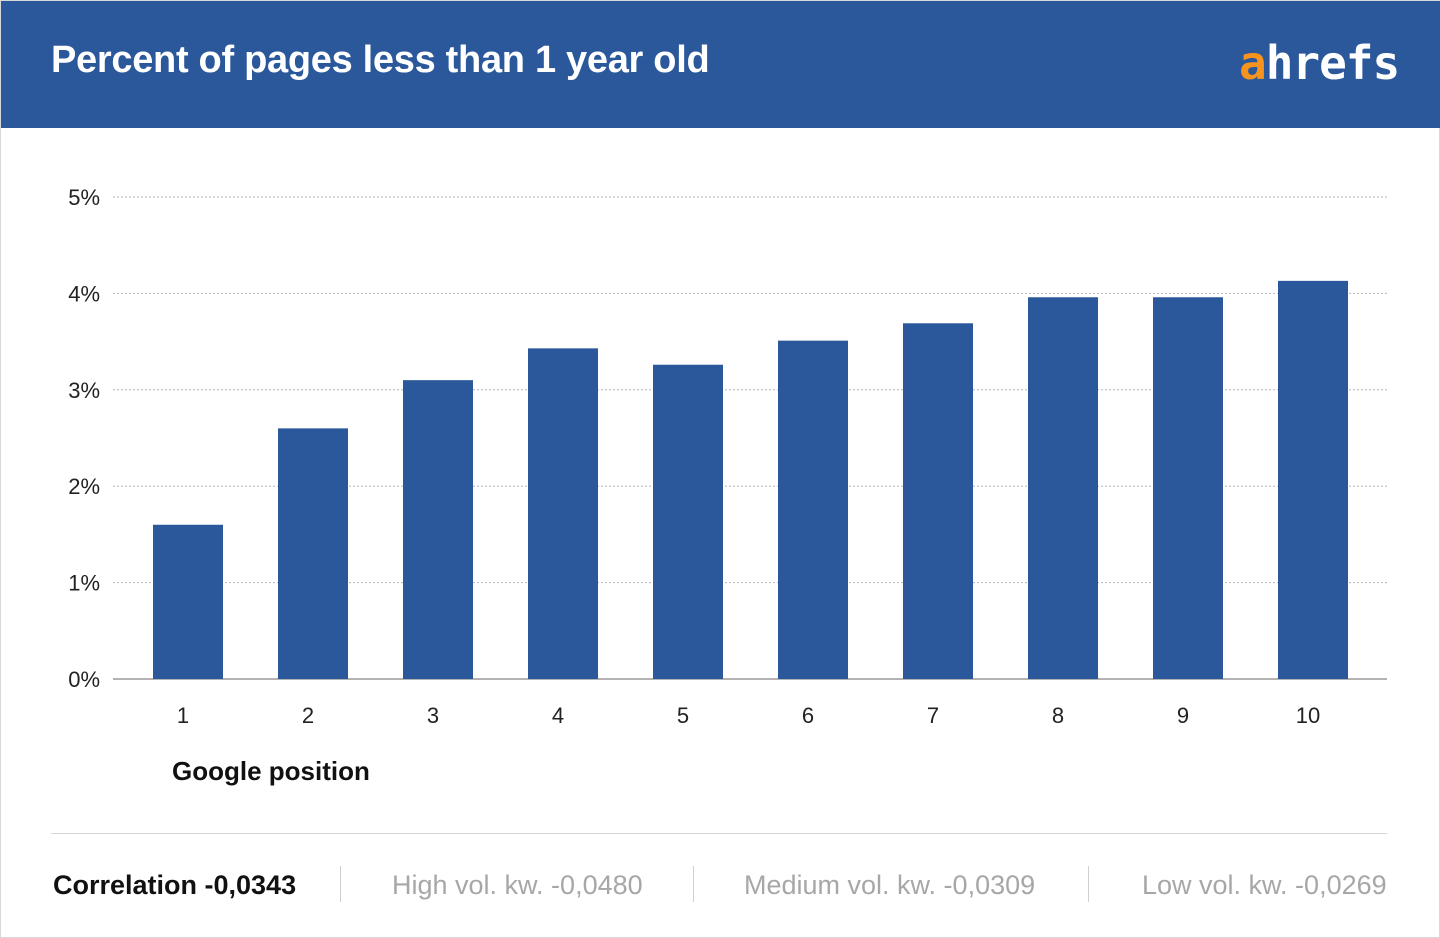 The width and height of the screenshot is (1440, 938). Describe the element at coordinates (1308, 715) in the screenshot. I see `x-tick-label: 10` at that location.